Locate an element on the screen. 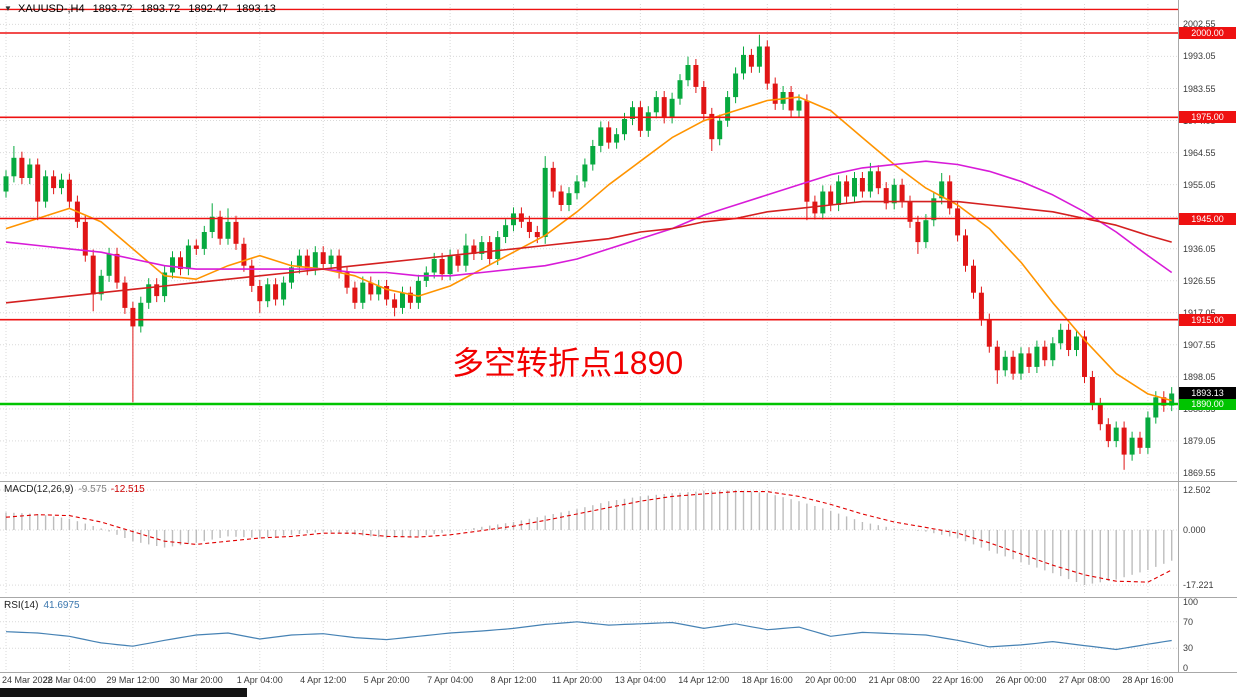 Image resolution: width=1237 pixels, height=698 pixels. ohlc-open: 1893.72 is located at coordinates (112, 9).